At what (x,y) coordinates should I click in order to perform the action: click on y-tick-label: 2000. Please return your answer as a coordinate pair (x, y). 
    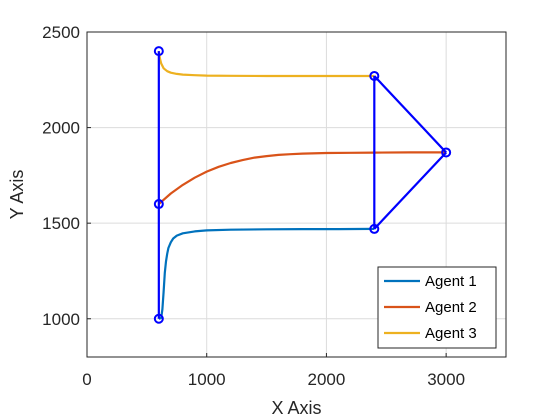
    Looking at the image, I should click on (61, 128).